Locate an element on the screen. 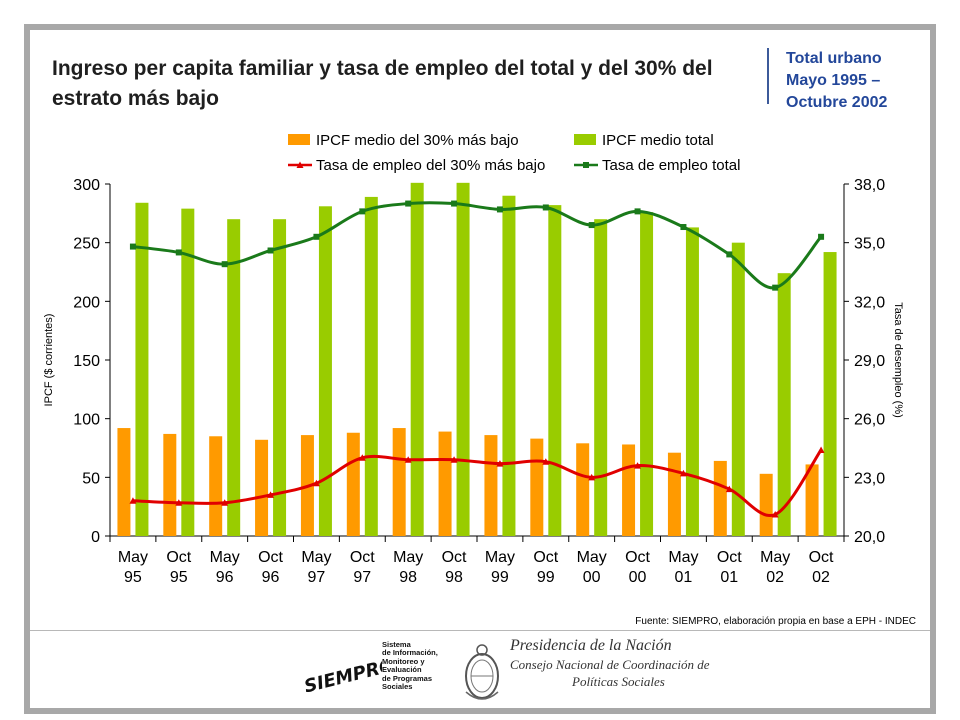 The image size is (960, 720). legend-employment-total-label: Tasa de empleo total is located at coordinates (671, 165).